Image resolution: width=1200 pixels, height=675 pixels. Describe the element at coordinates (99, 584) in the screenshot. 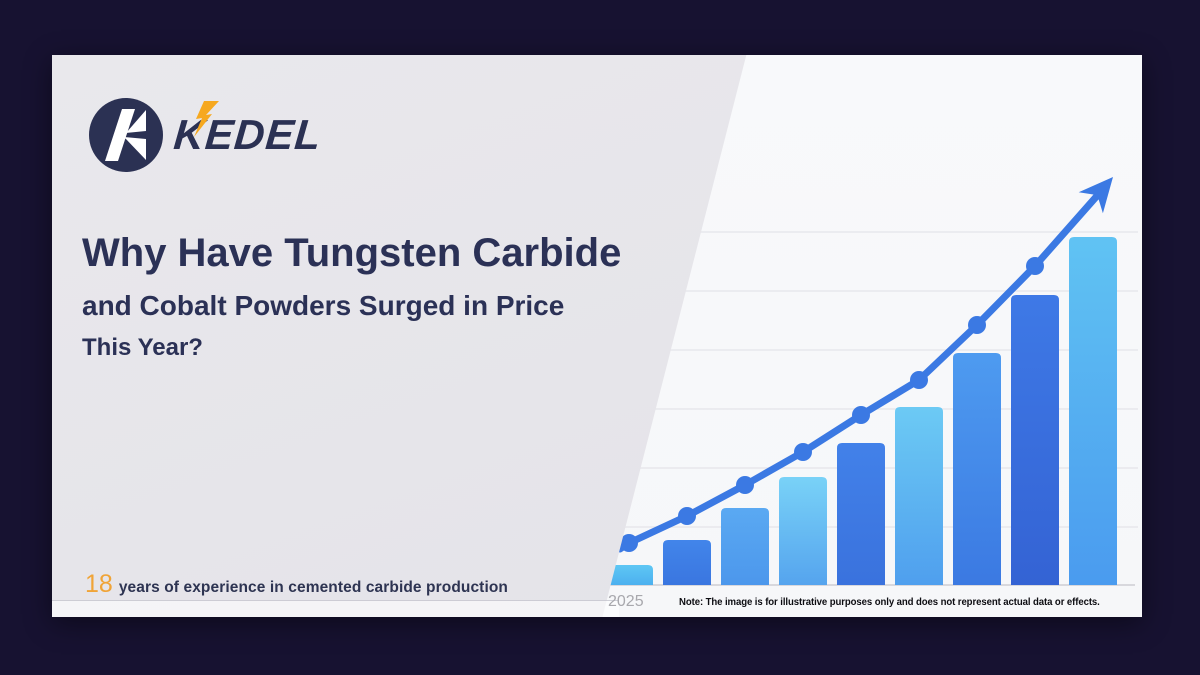

I see `years-count: 18` at that location.